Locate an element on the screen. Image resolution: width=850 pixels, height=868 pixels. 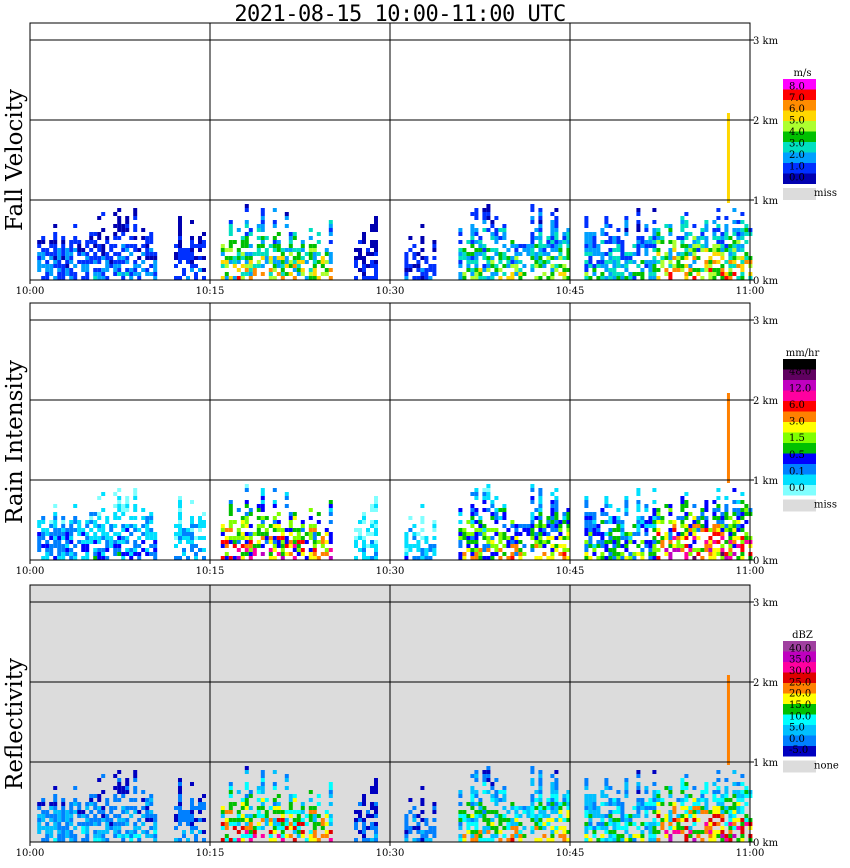
legend-swatch is located at coordinates (799, 646).